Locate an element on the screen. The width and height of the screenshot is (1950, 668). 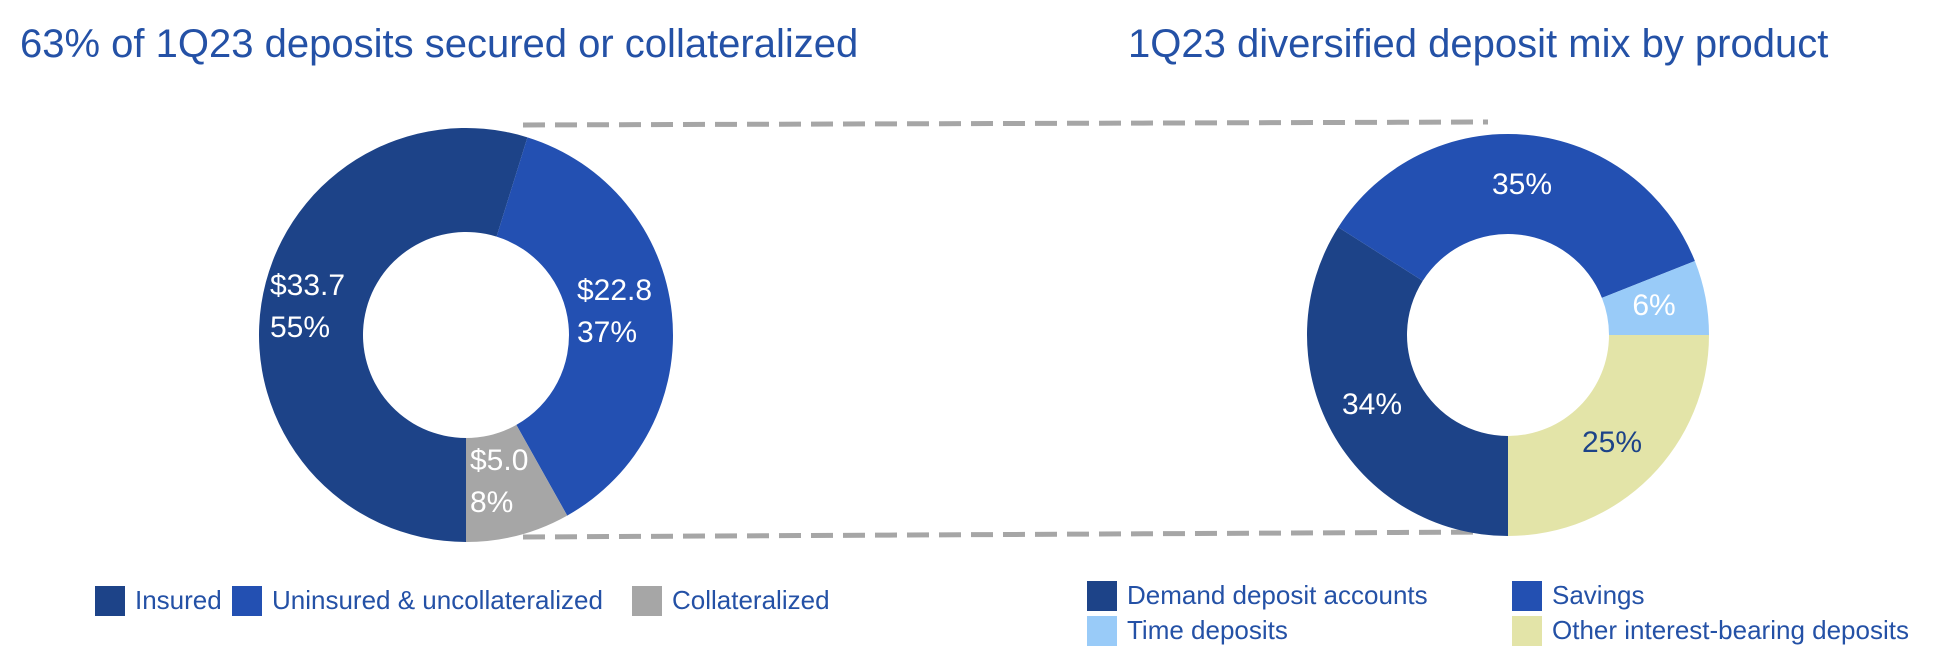
slice-time-deposits is located at coordinates (1655, 298).